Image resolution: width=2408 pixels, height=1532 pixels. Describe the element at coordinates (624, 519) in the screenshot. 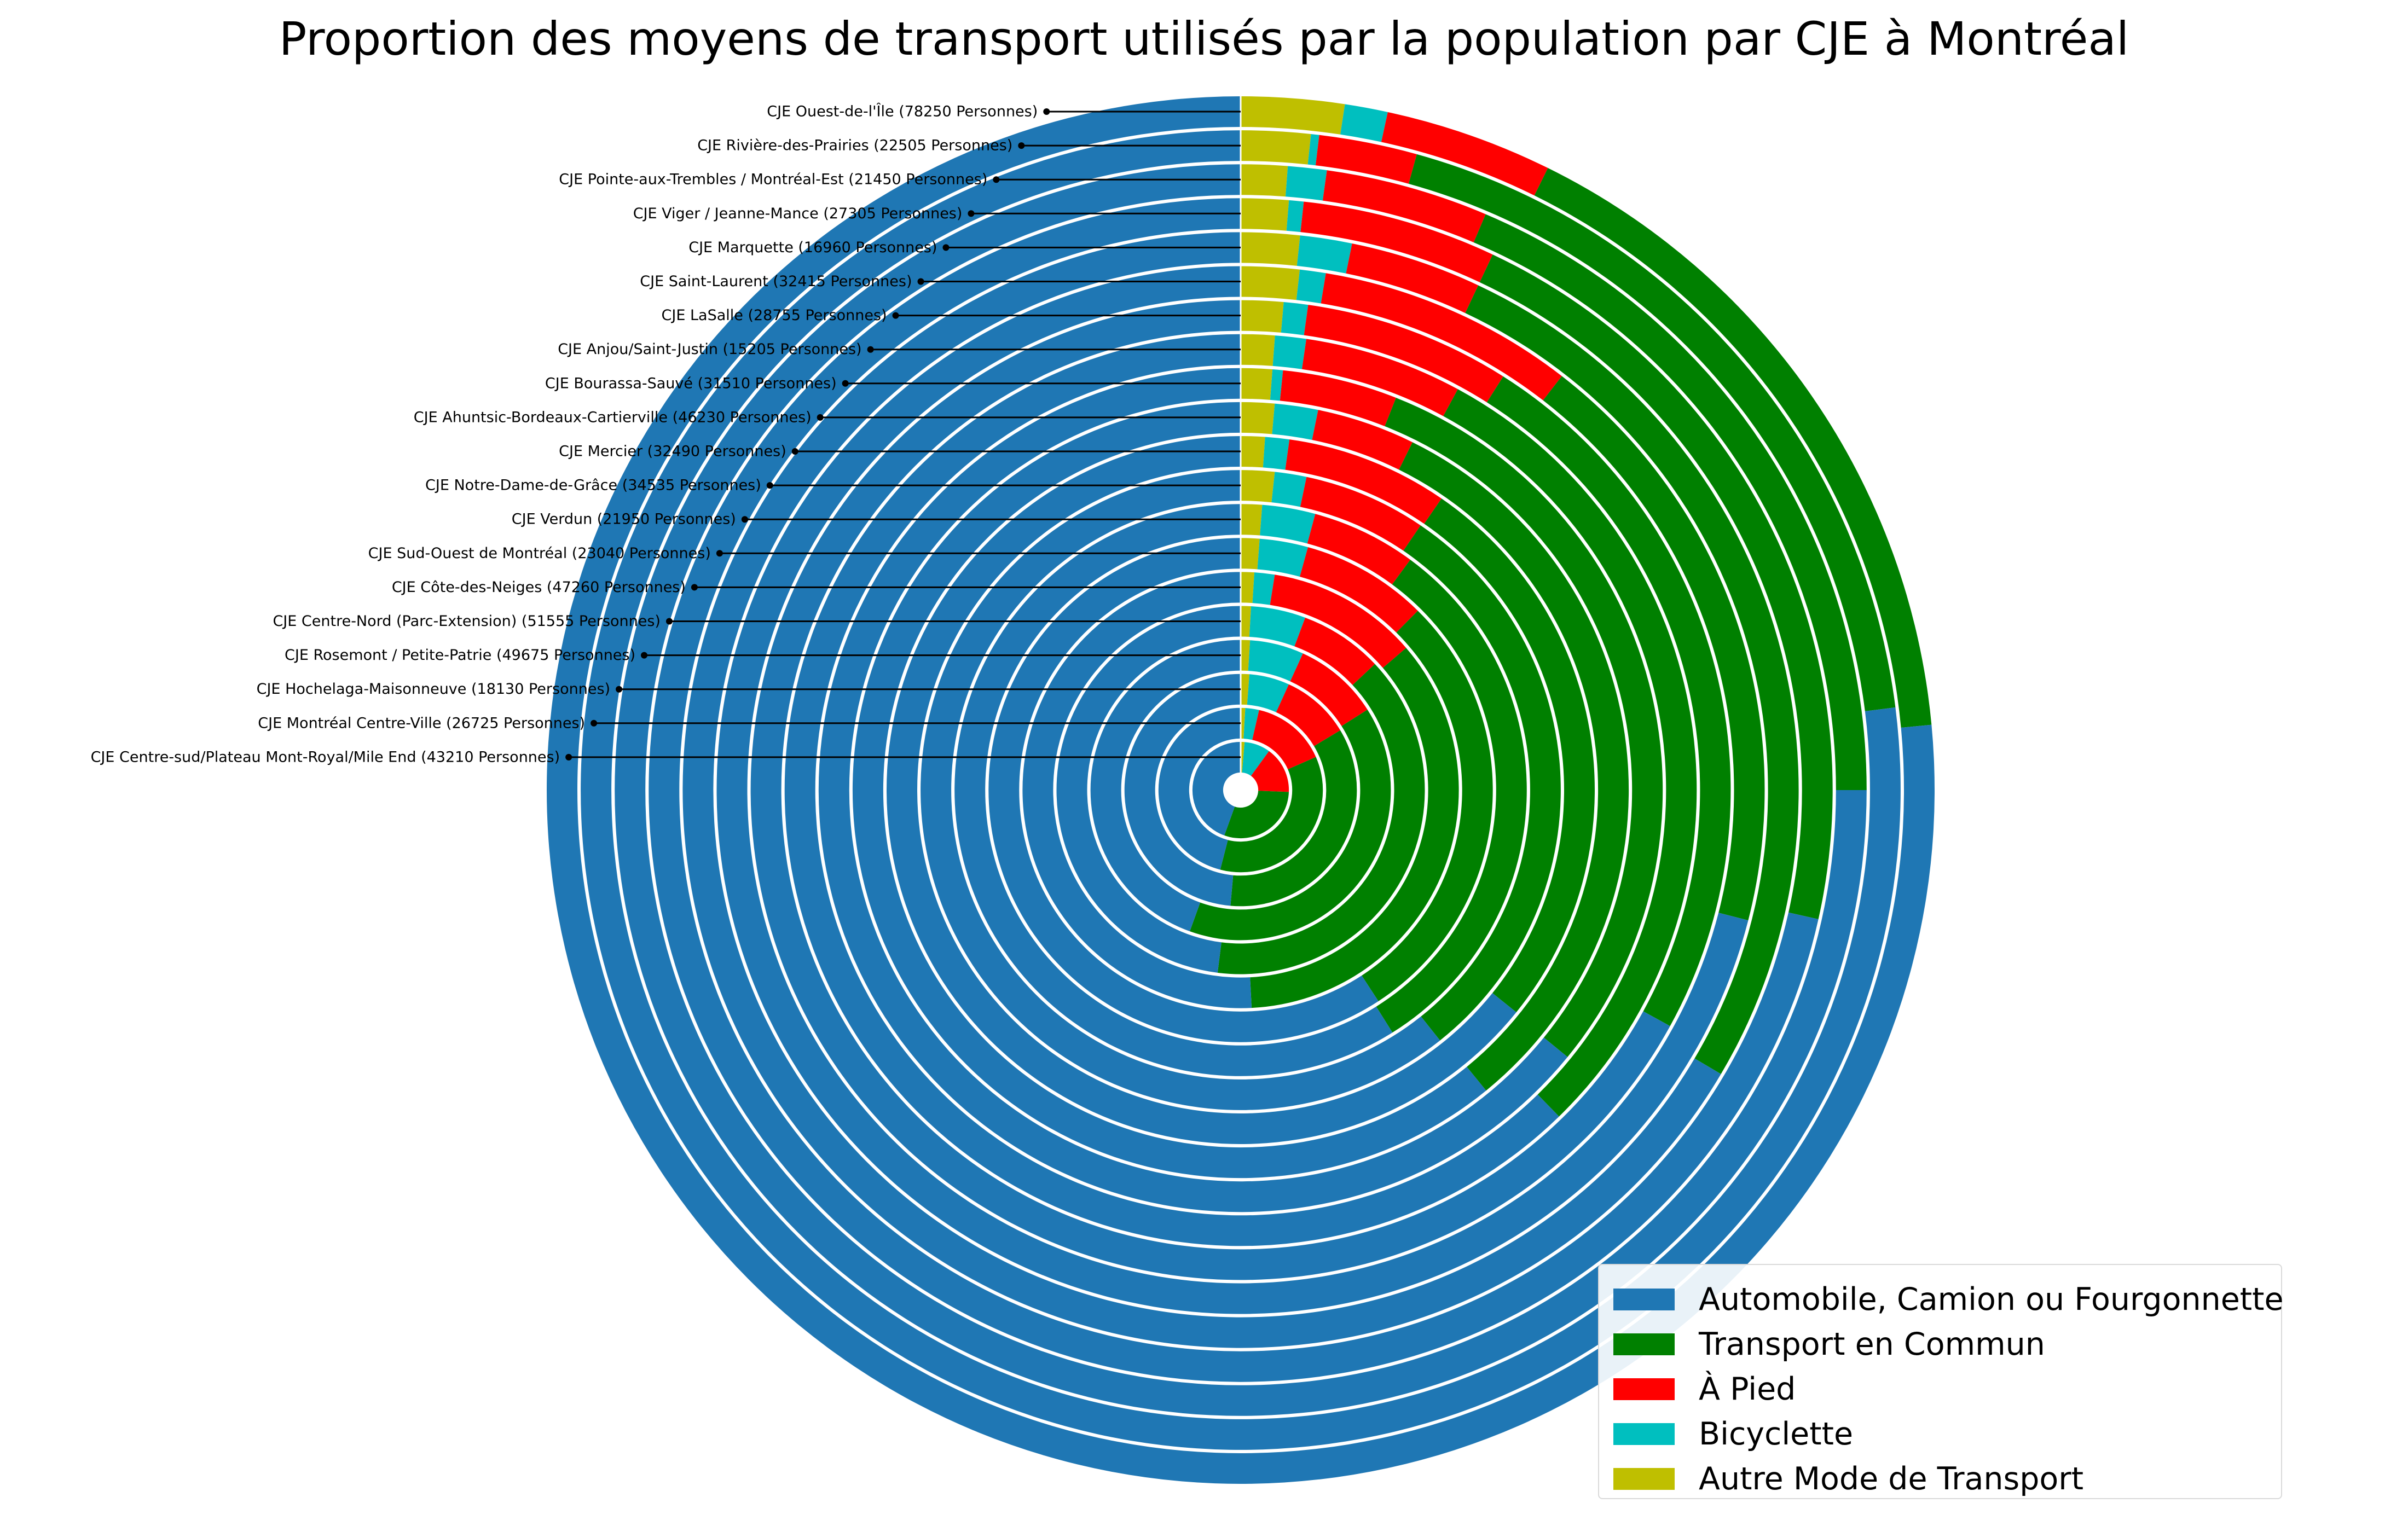

I see `ring-label: CJE Verdun (21950 Personnes)` at that location.